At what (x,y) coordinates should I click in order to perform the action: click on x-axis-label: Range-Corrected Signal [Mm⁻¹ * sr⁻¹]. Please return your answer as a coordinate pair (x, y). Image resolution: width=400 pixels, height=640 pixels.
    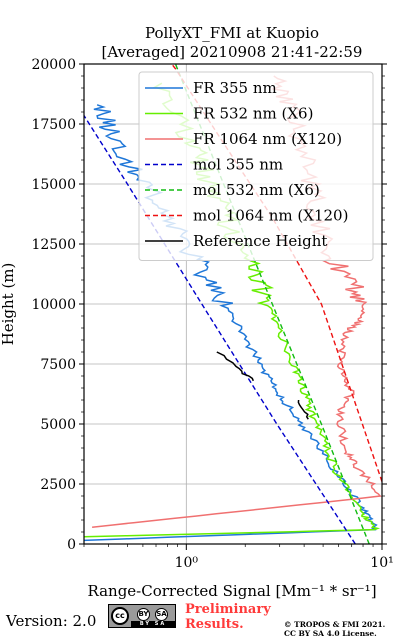
    Looking at the image, I should click on (231, 591).